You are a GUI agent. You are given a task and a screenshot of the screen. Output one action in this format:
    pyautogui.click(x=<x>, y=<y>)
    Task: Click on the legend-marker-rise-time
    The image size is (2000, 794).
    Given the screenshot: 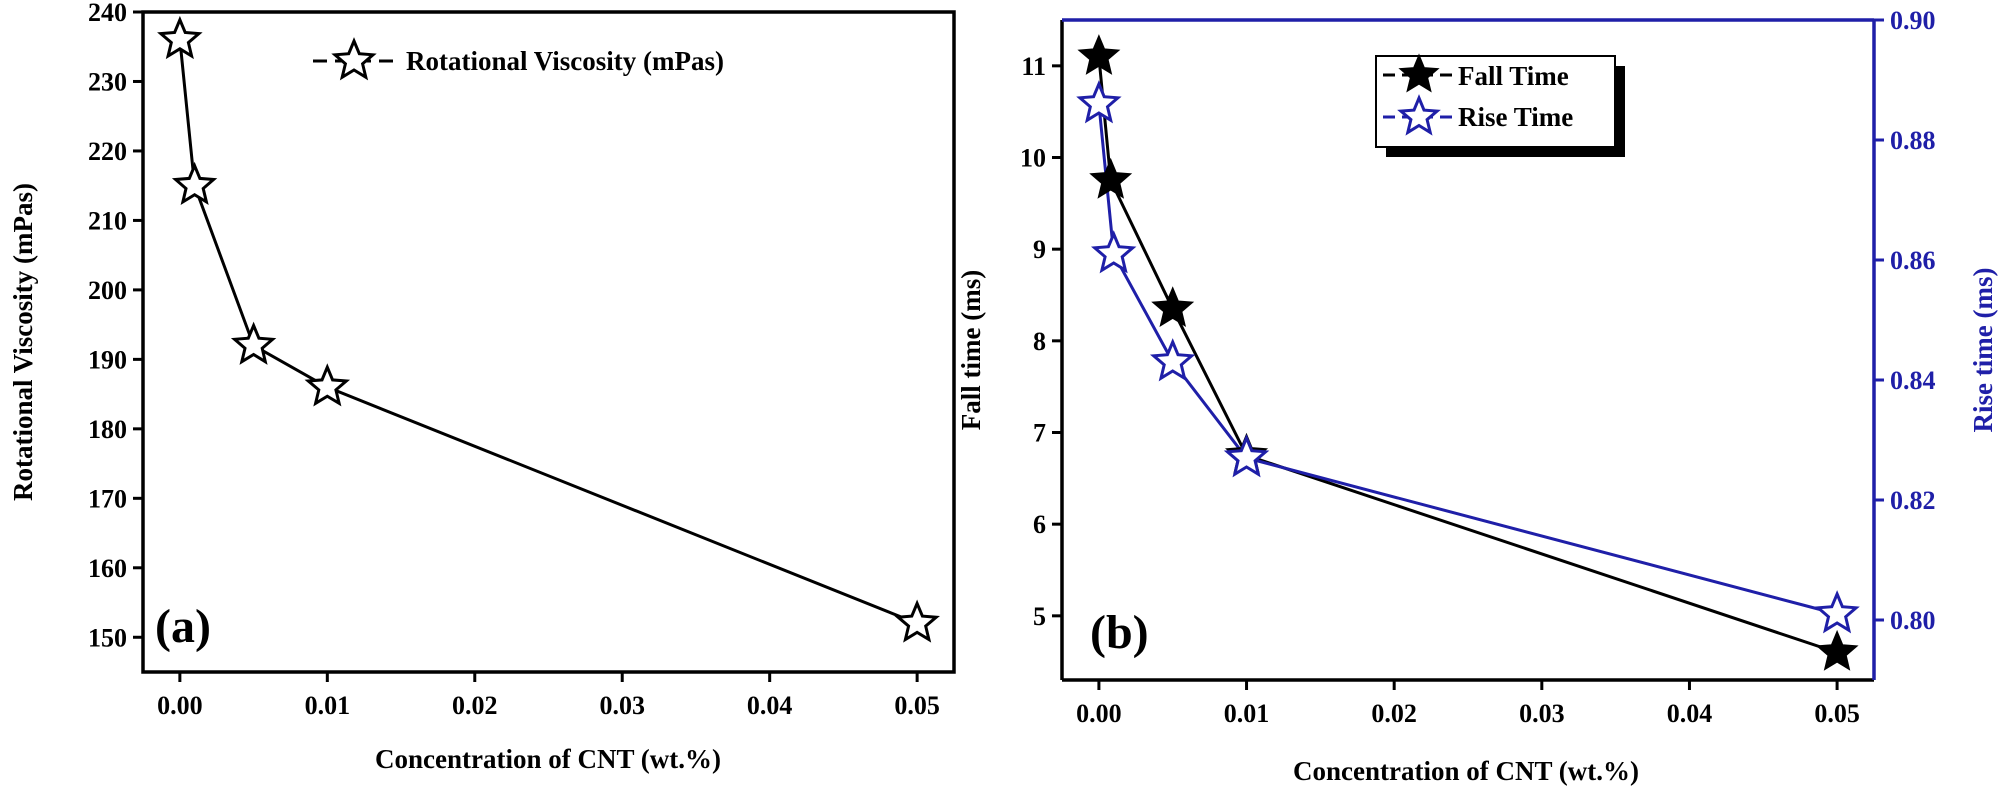 What is the action you would take?
    pyautogui.click(x=1419, y=115)
    